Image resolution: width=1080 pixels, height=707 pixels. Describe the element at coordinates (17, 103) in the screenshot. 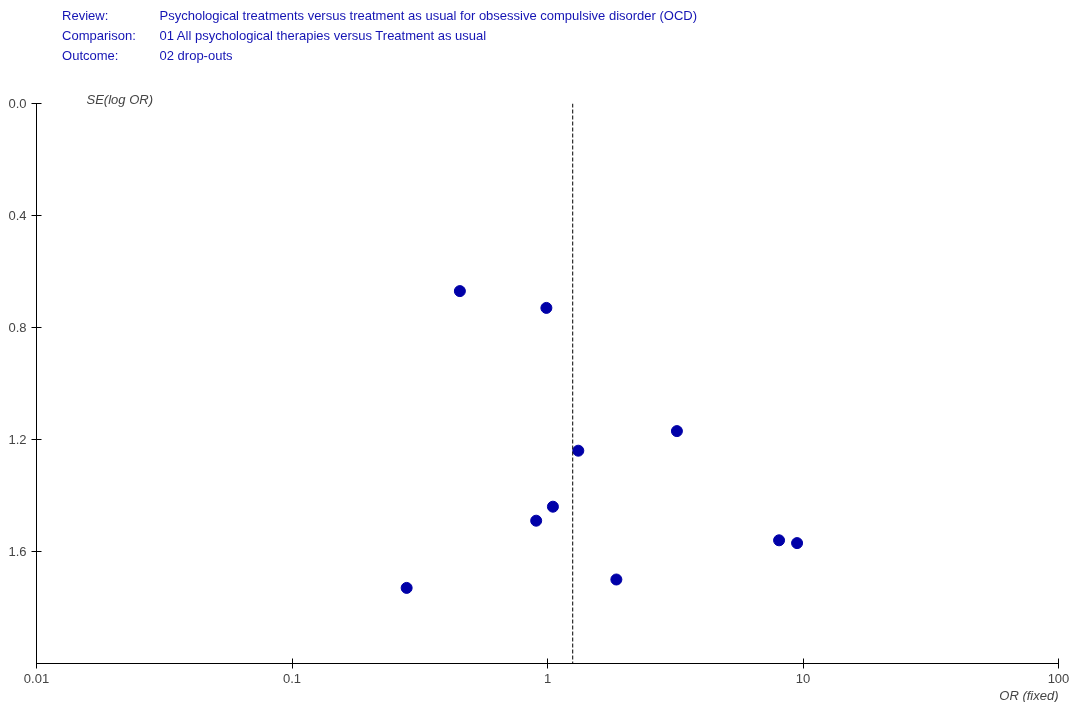

I see `y-tick-label: 0.0` at that location.